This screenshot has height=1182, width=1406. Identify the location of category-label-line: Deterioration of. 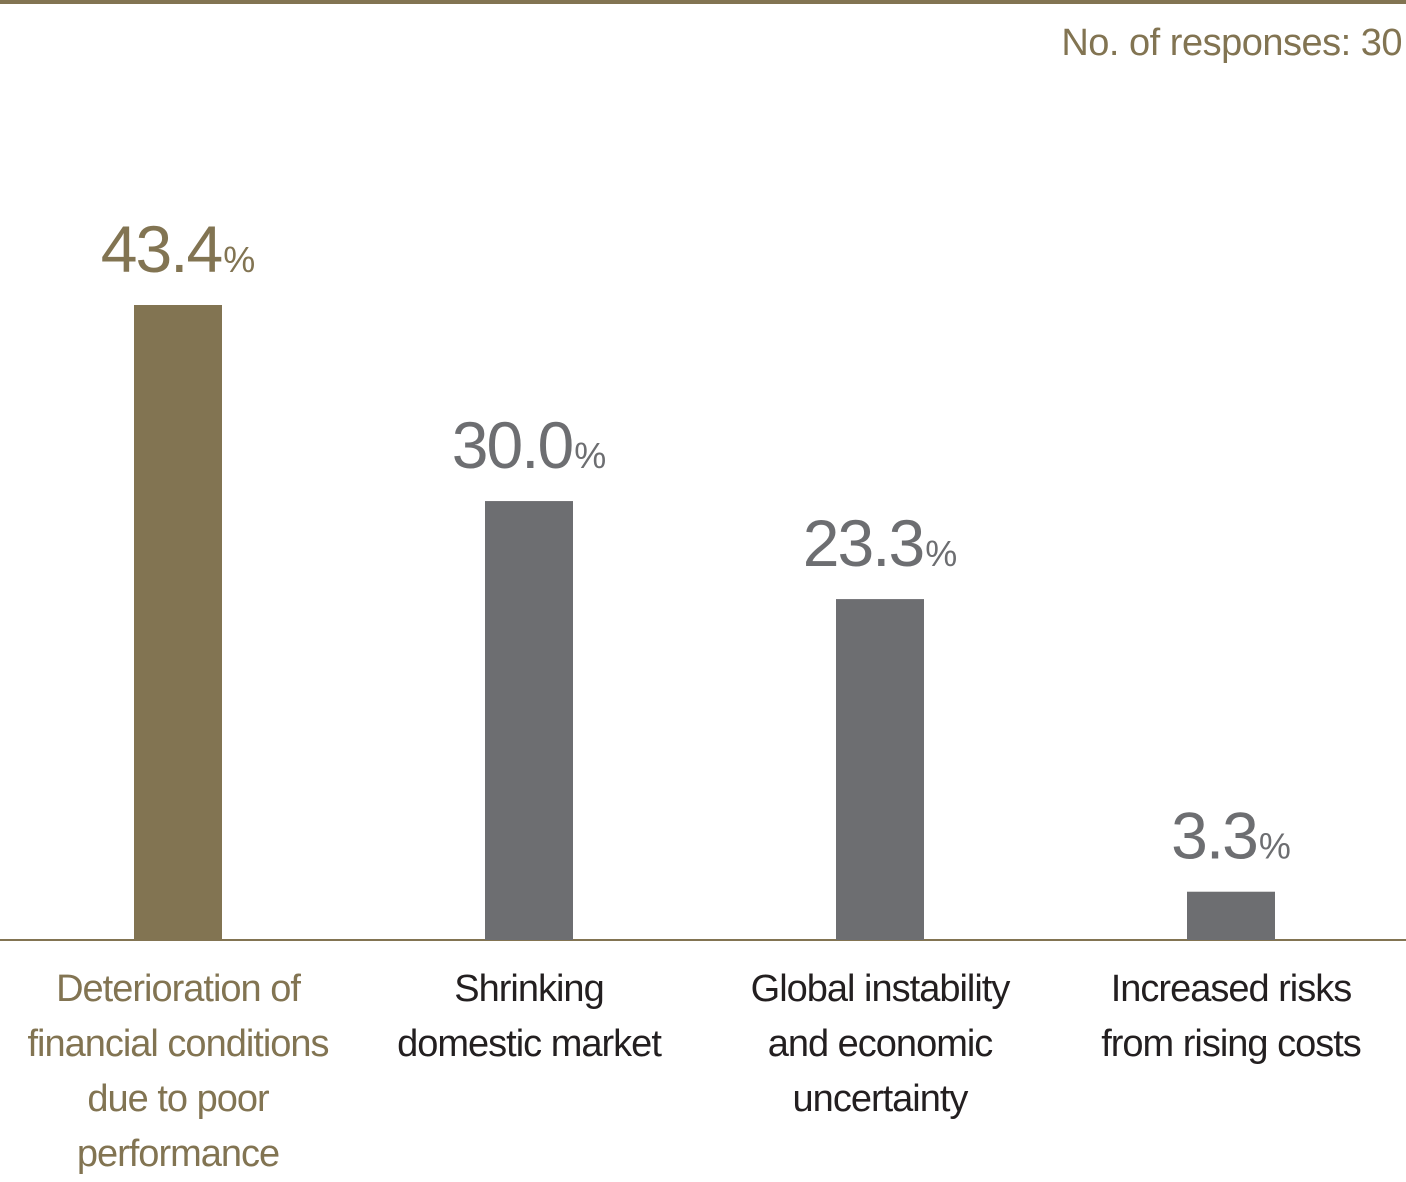
(178, 989).